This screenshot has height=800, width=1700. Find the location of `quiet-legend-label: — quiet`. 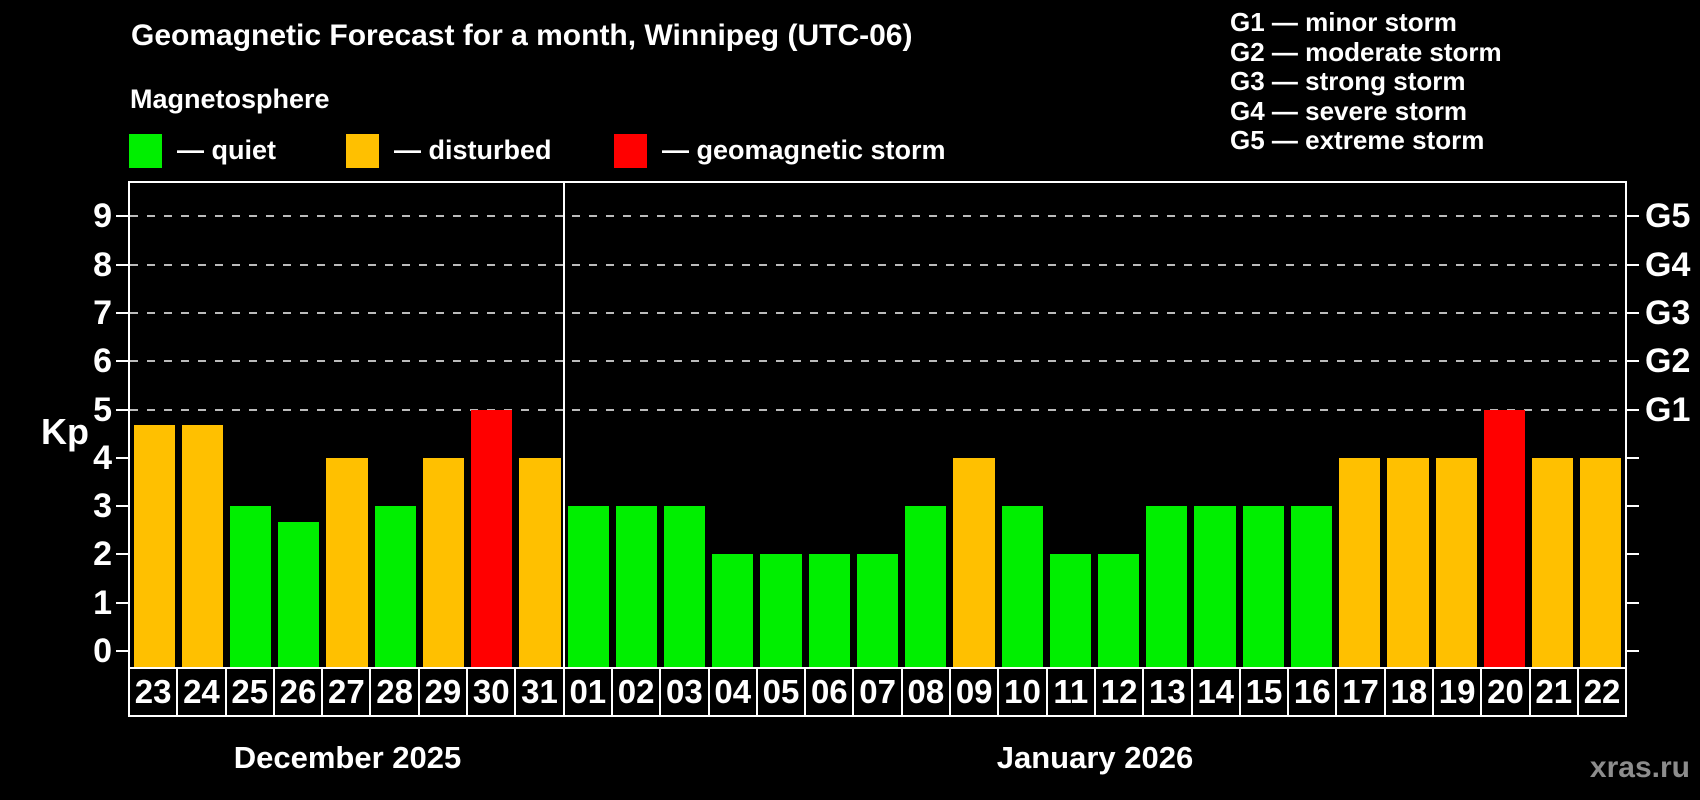

quiet-legend-label: — quiet is located at coordinates (226, 150).